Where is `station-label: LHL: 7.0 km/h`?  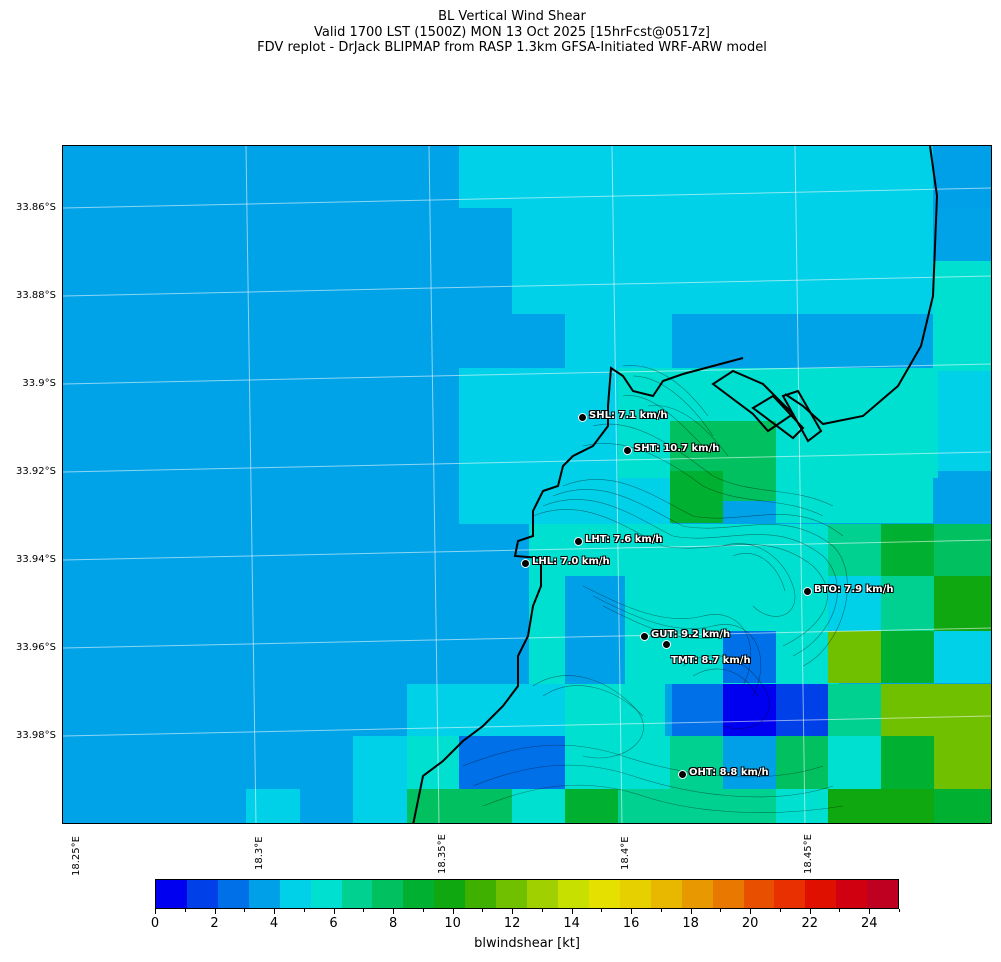
station-label: LHL: 7.0 km/h is located at coordinates (571, 561).